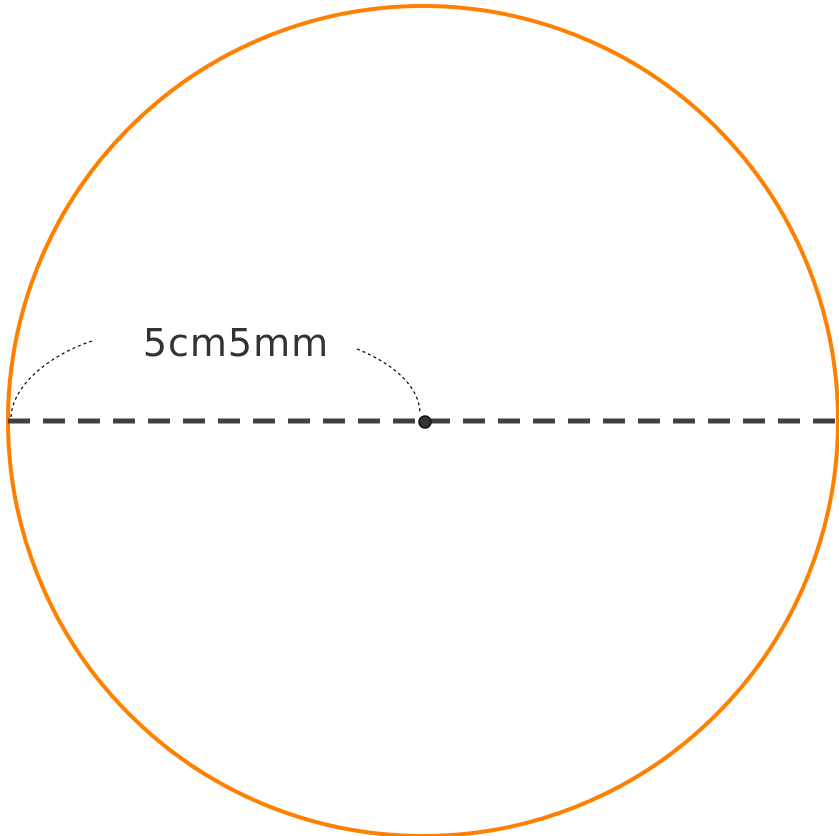 This screenshot has width=839, height=836. What do you see at coordinates (425, 422) in the screenshot?
I see `center-point` at bounding box center [425, 422].